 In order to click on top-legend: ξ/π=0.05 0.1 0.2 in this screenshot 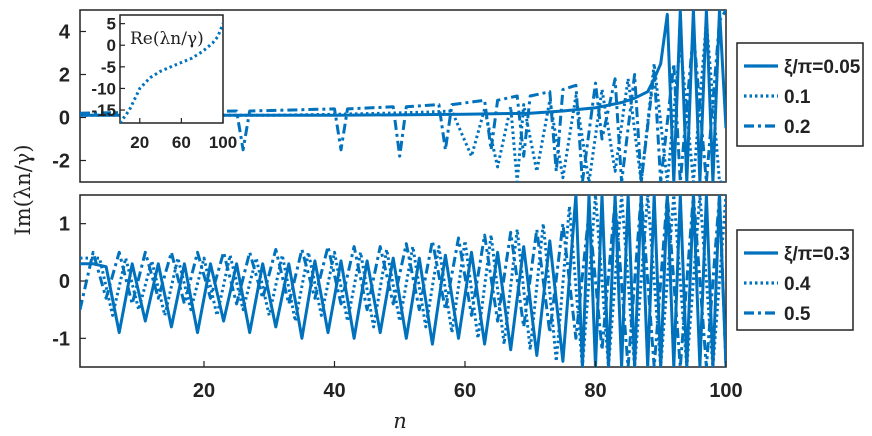, I will do `click(800, 94)`.